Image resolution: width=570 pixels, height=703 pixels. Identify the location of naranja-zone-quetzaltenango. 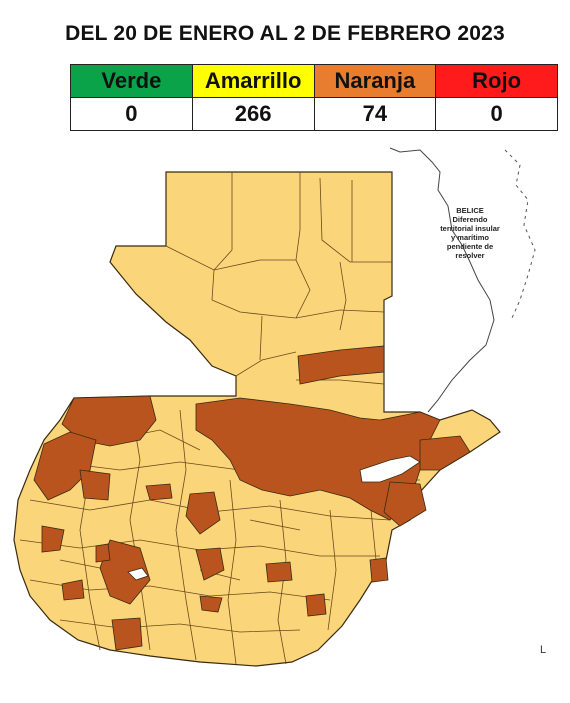
(95, 485).